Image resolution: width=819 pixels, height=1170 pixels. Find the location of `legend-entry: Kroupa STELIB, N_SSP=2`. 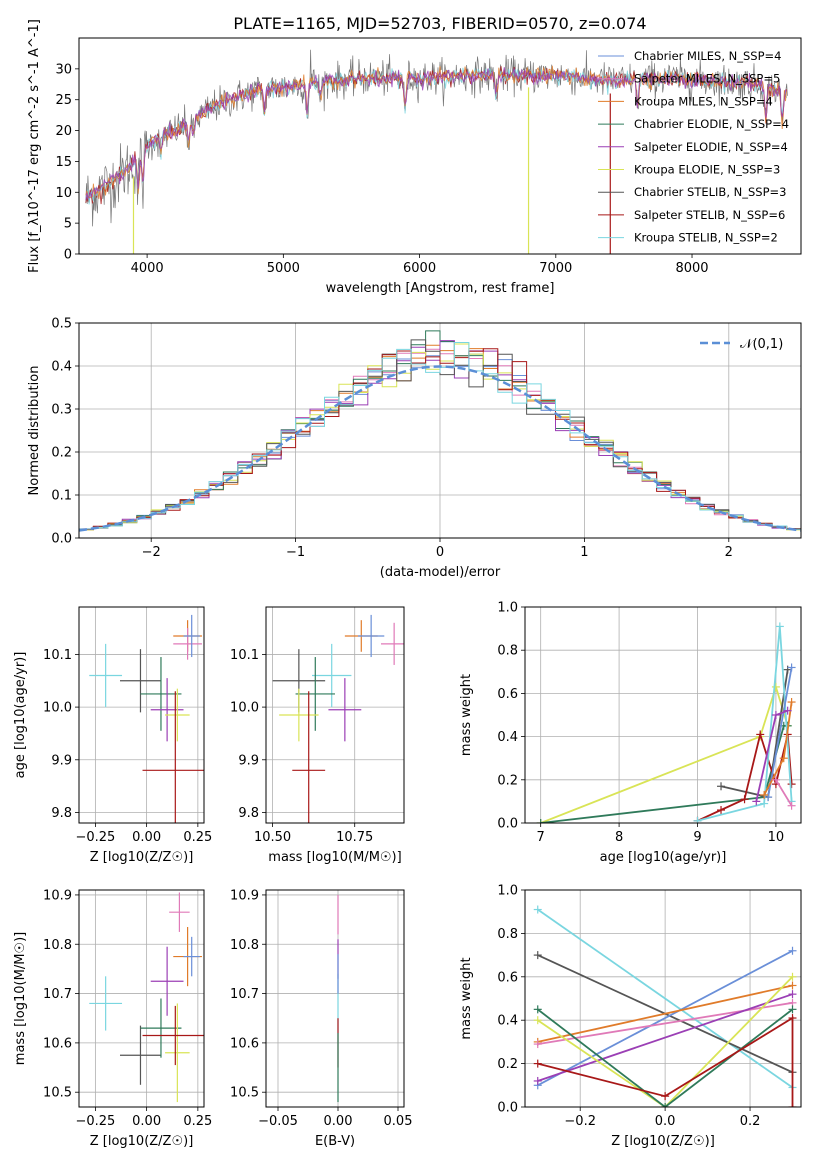

legend-entry: Kroupa STELIB, N_SSP=2 is located at coordinates (706, 238).